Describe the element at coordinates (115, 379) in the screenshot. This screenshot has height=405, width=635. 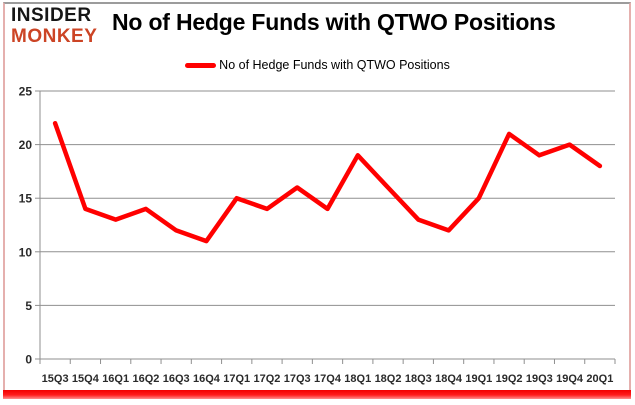
I see `x-tick-label: 16Q1` at that location.